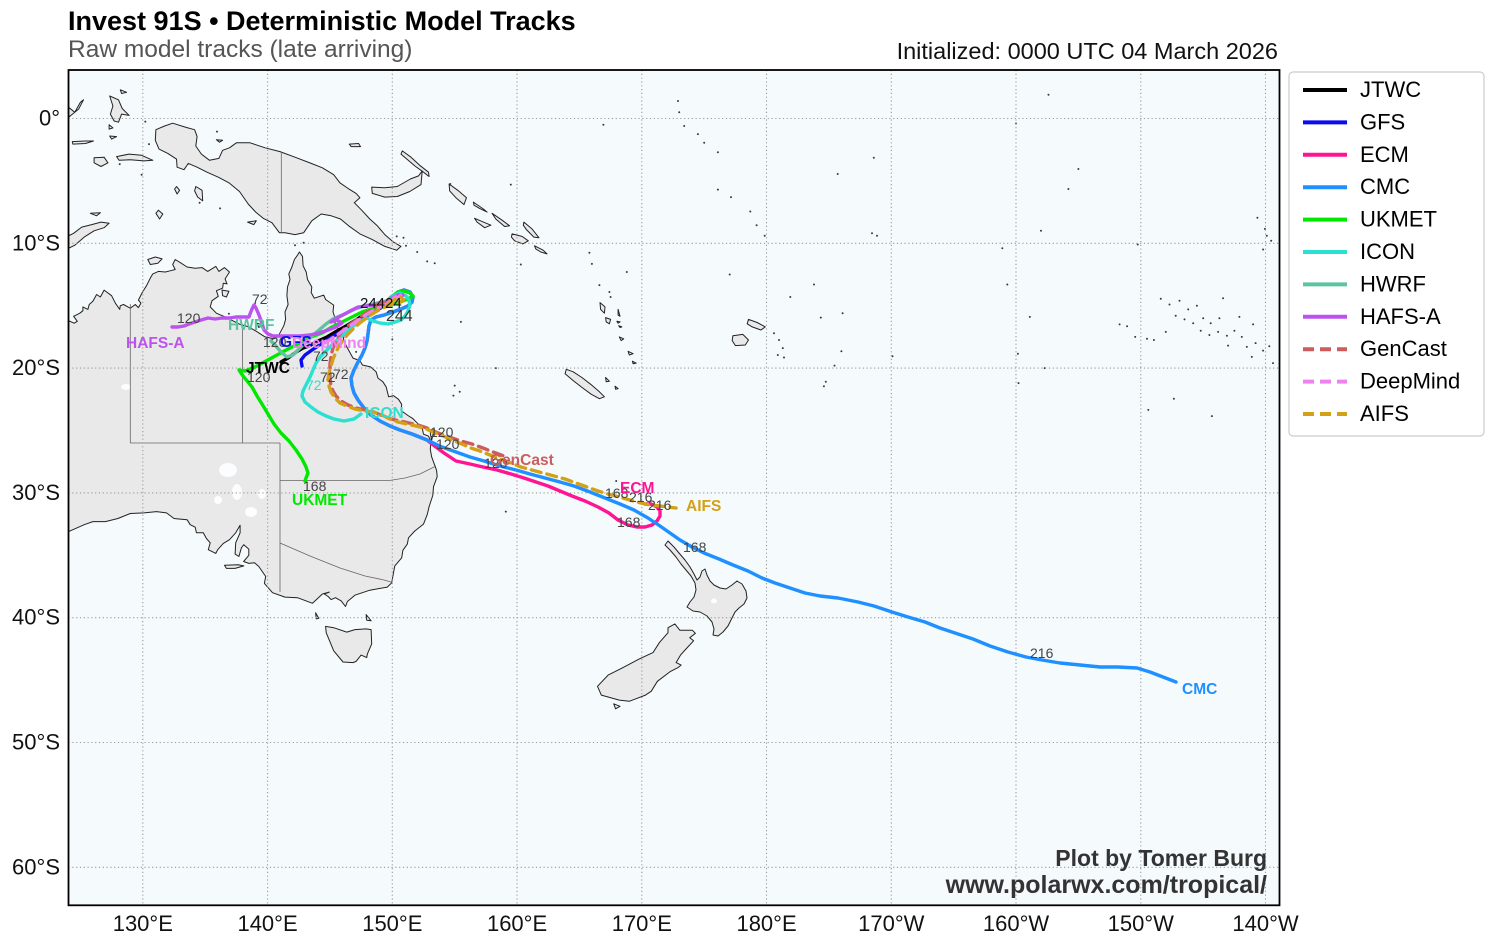 The image size is (1487, 950). What do you see at coordinates (36, 742) in the screenshot?
I see `svg-text: 50°S` at bounding box center [36, 742].